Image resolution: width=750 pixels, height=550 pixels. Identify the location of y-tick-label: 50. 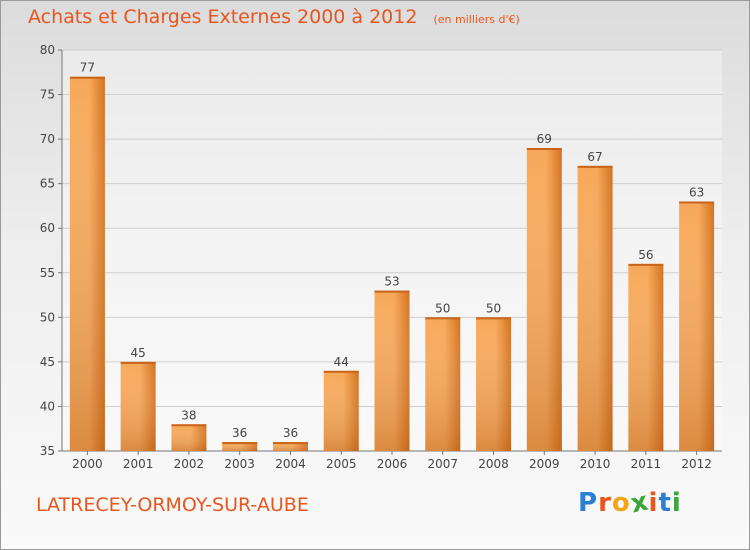
(47, 317).